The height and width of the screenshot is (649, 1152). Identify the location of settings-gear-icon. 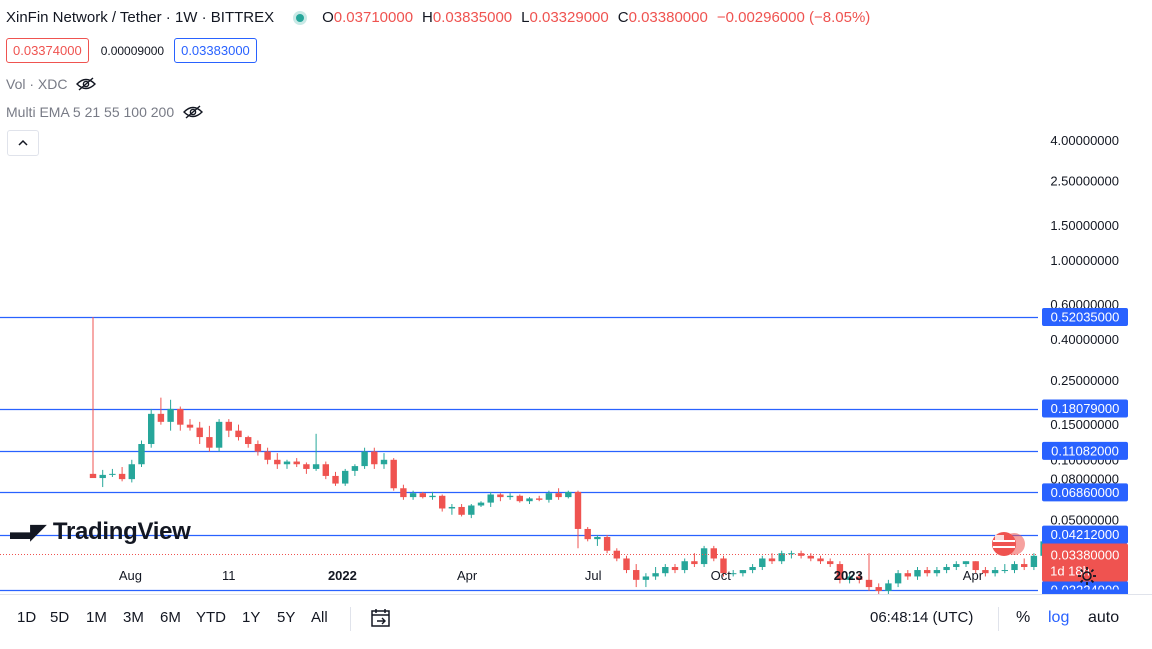
(1087, 576).